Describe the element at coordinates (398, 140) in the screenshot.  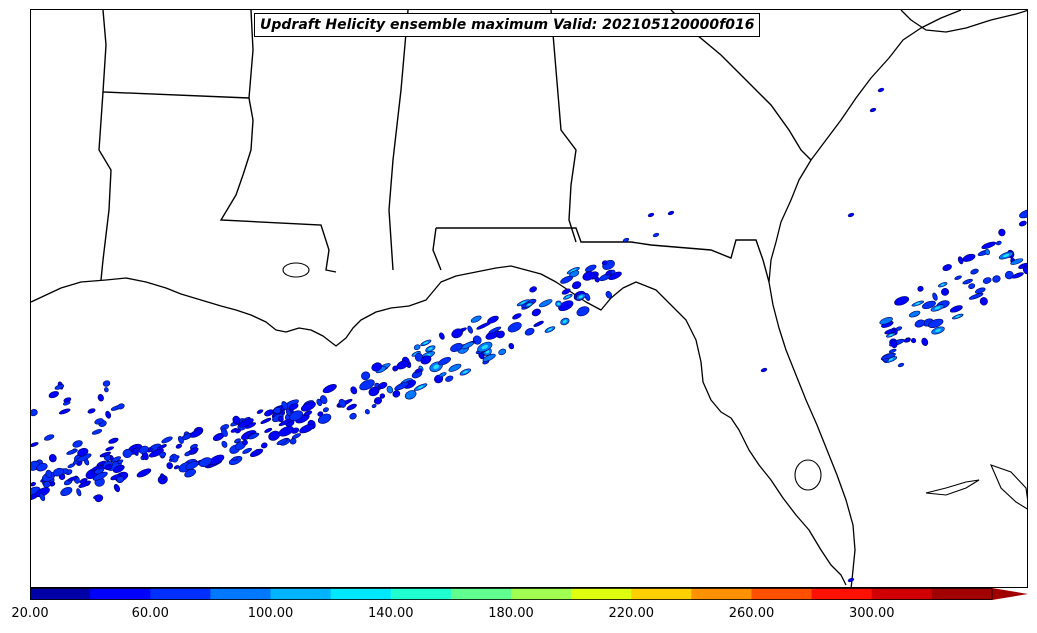
I see `state-border-ms-al` at that location.